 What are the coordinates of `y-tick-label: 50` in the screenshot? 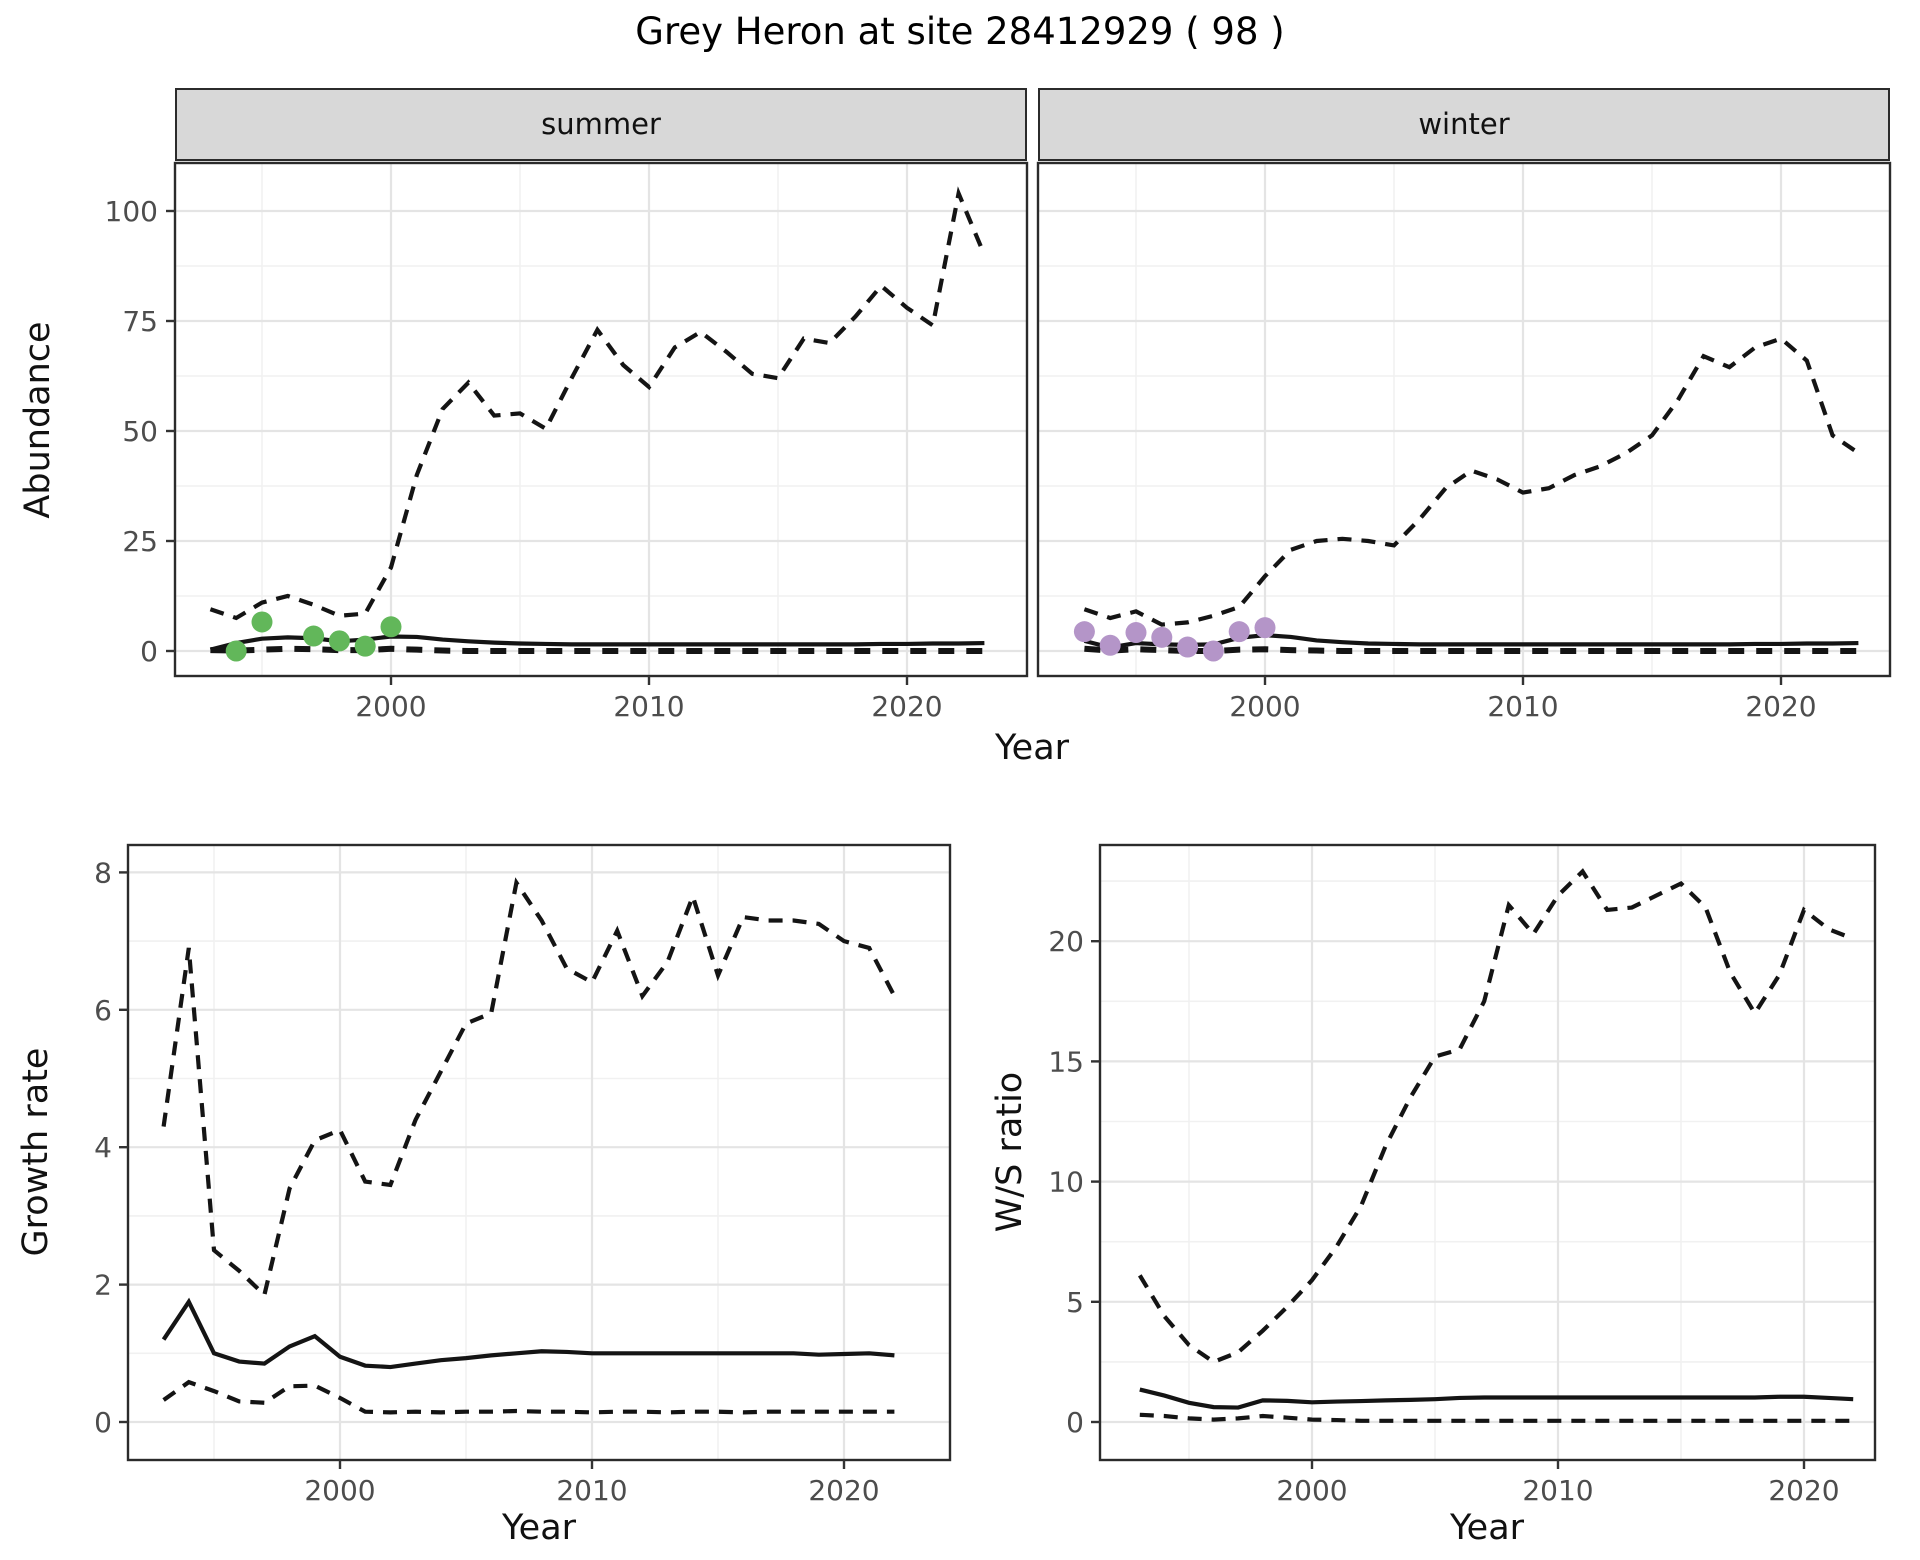 It's located at (140, 431).